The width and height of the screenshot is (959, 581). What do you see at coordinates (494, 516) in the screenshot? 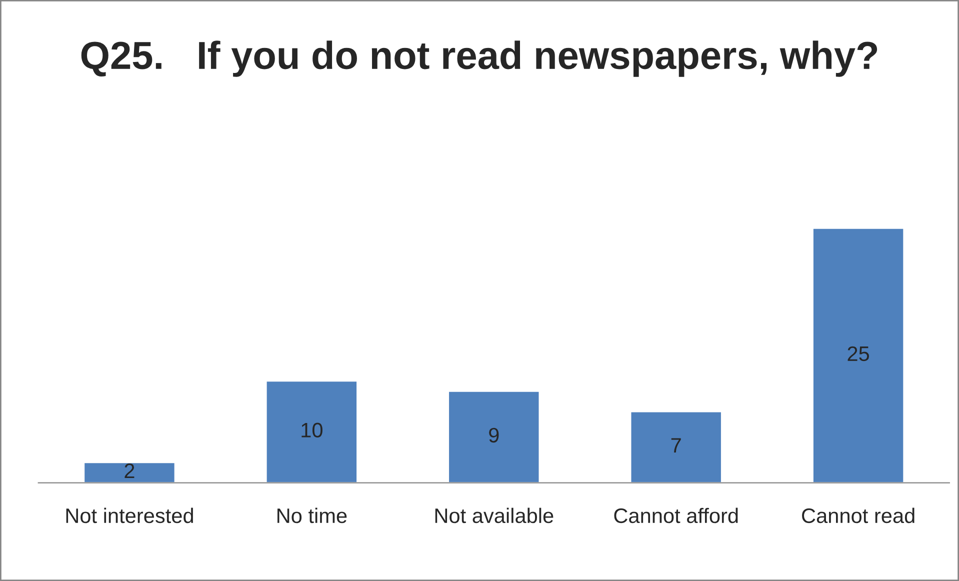
I see `x-tick-label: Not available` at bounding box center [494, 516].